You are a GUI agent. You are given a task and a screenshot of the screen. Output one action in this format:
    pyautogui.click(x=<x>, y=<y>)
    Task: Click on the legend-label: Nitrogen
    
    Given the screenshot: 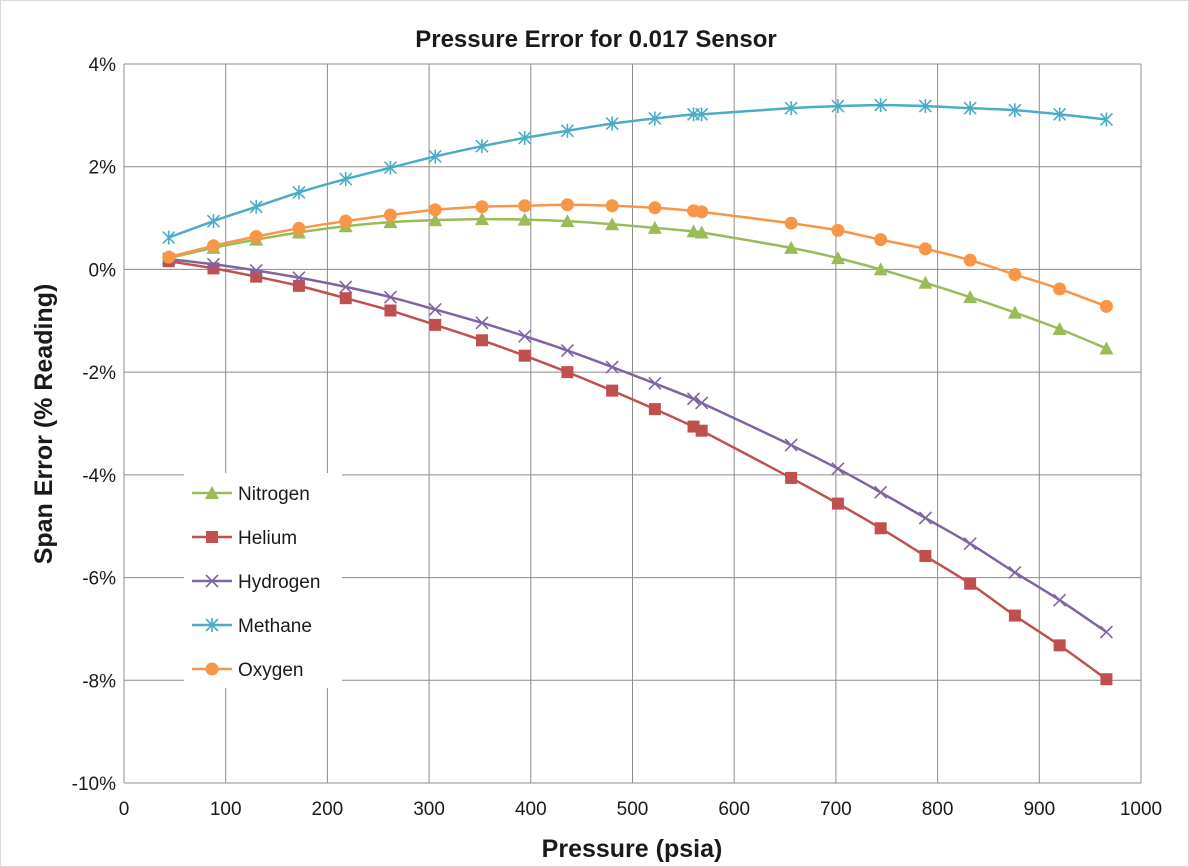 What is the action you would take?
    pyautogui.click(x=274, y=494)
    